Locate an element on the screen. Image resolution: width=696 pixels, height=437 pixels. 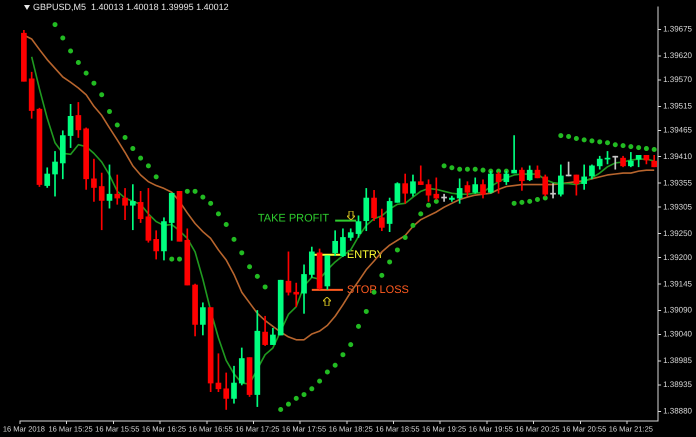
y-tick-label: 1.39355 is located at coordinates (678, 183).